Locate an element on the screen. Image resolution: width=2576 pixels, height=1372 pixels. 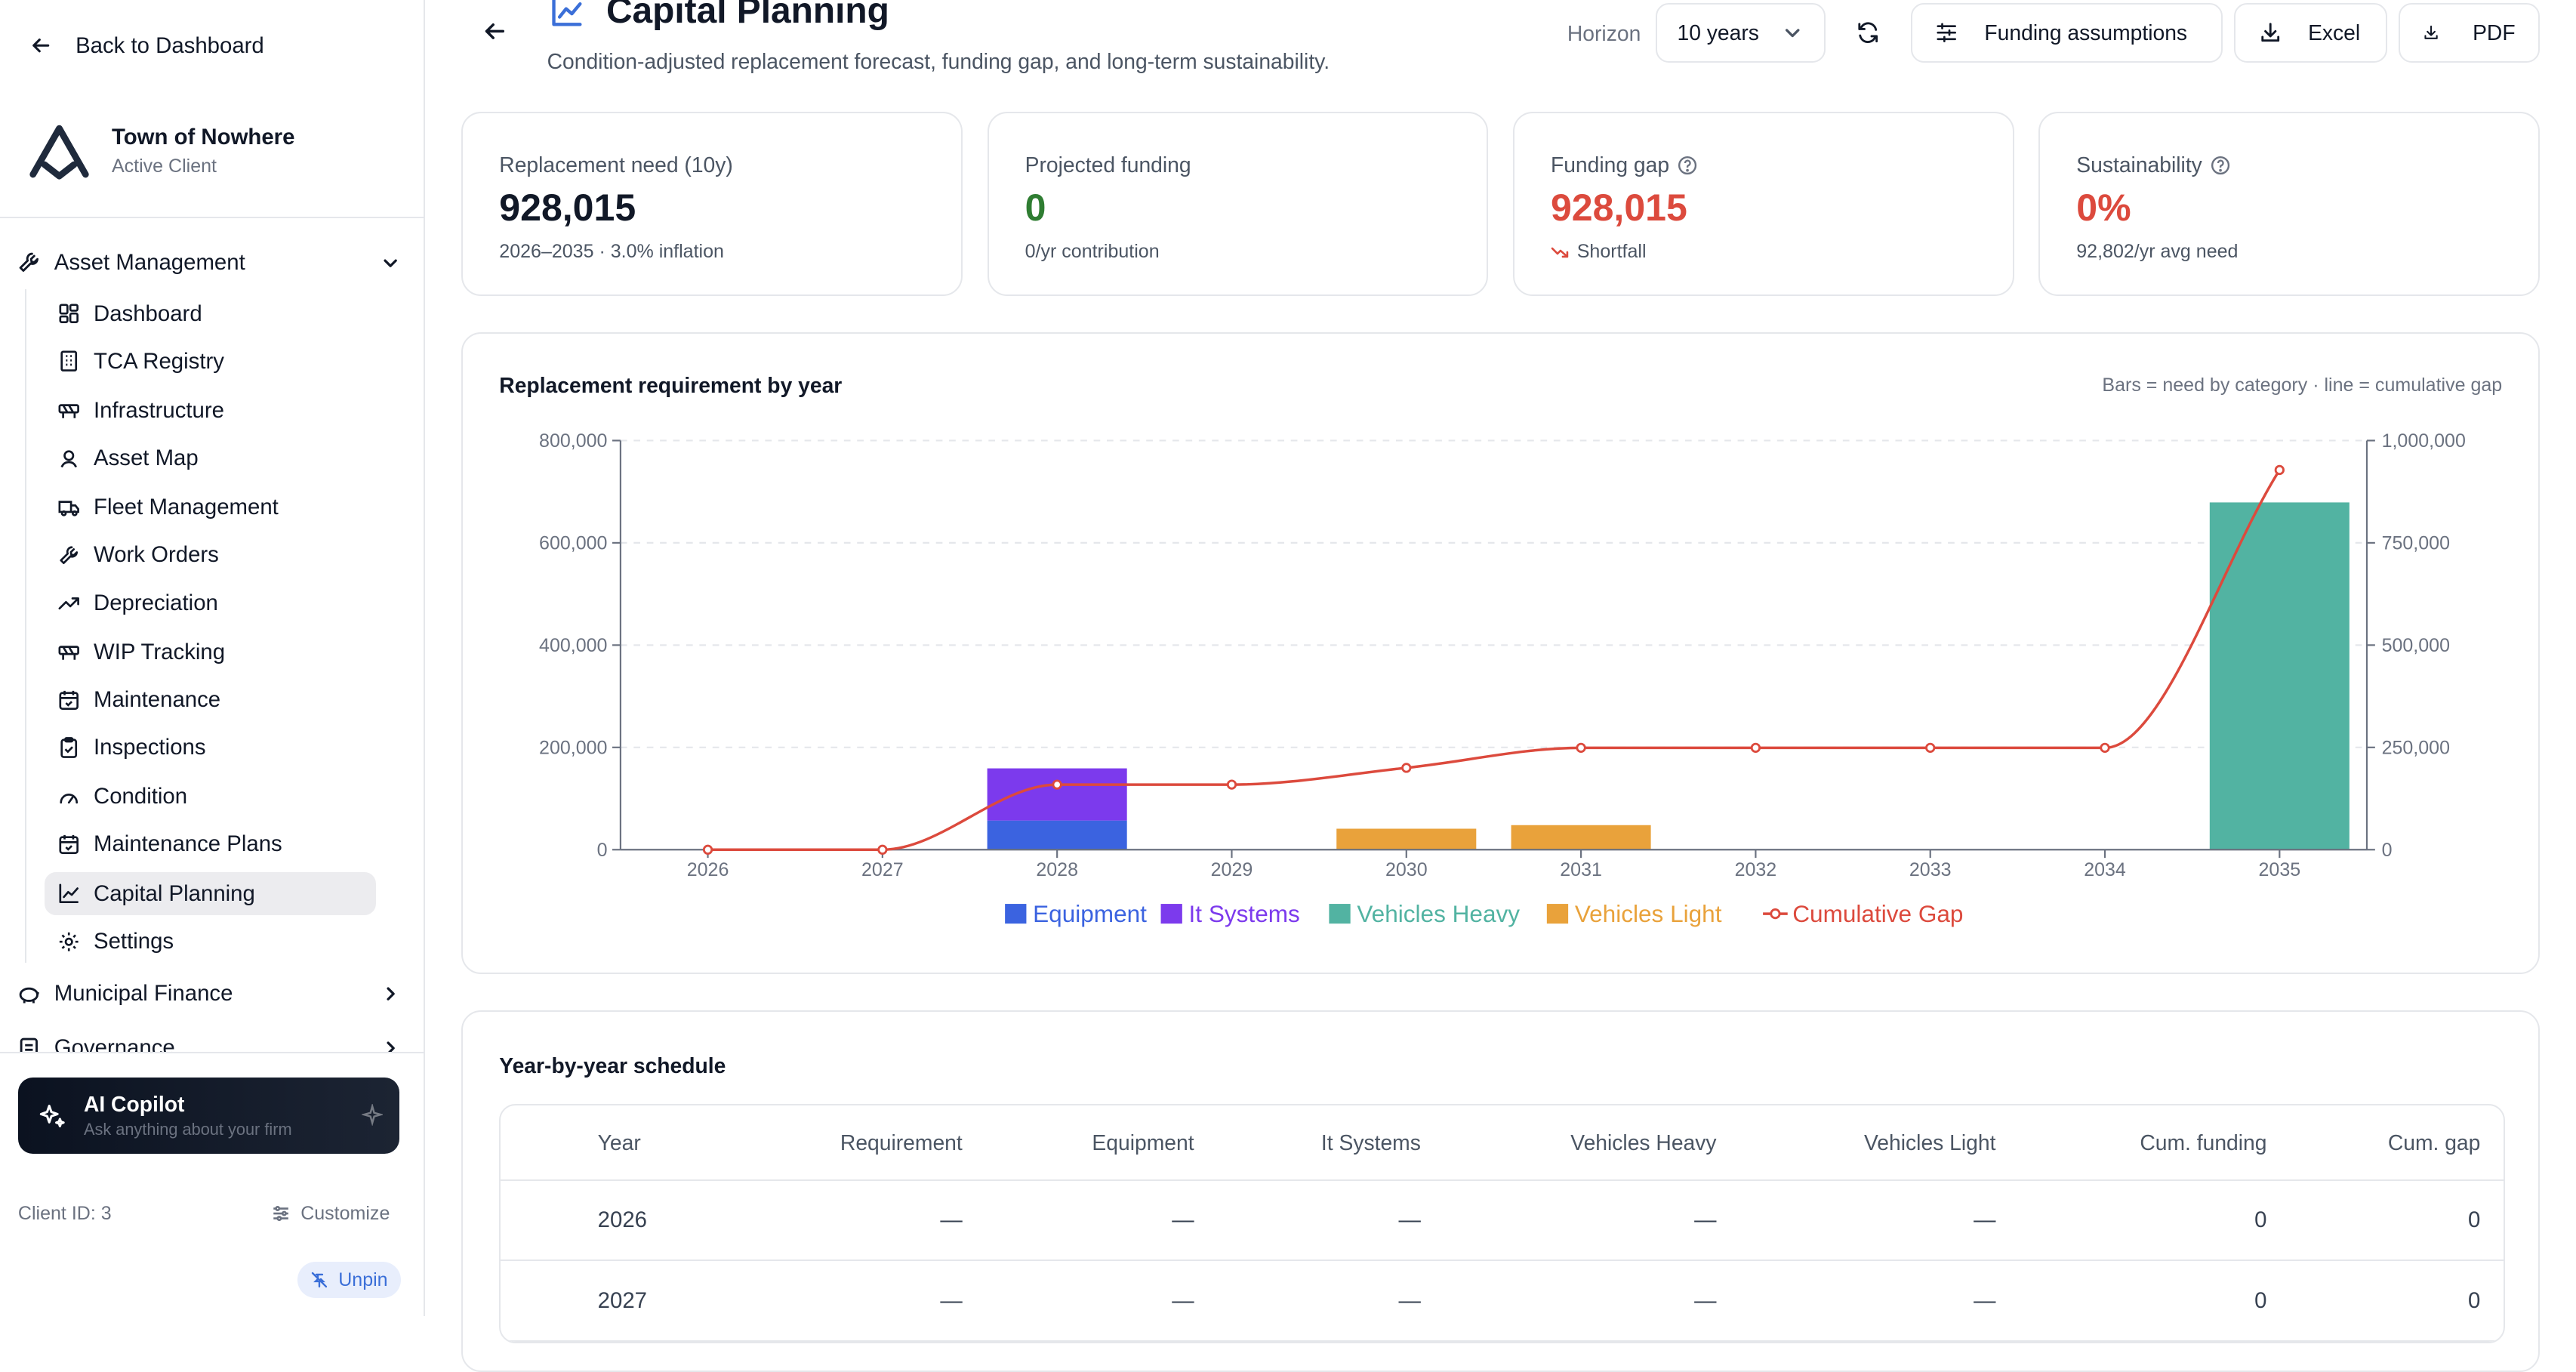
kpi-label-text: Sustainability is located at coordinates (2139, 165).